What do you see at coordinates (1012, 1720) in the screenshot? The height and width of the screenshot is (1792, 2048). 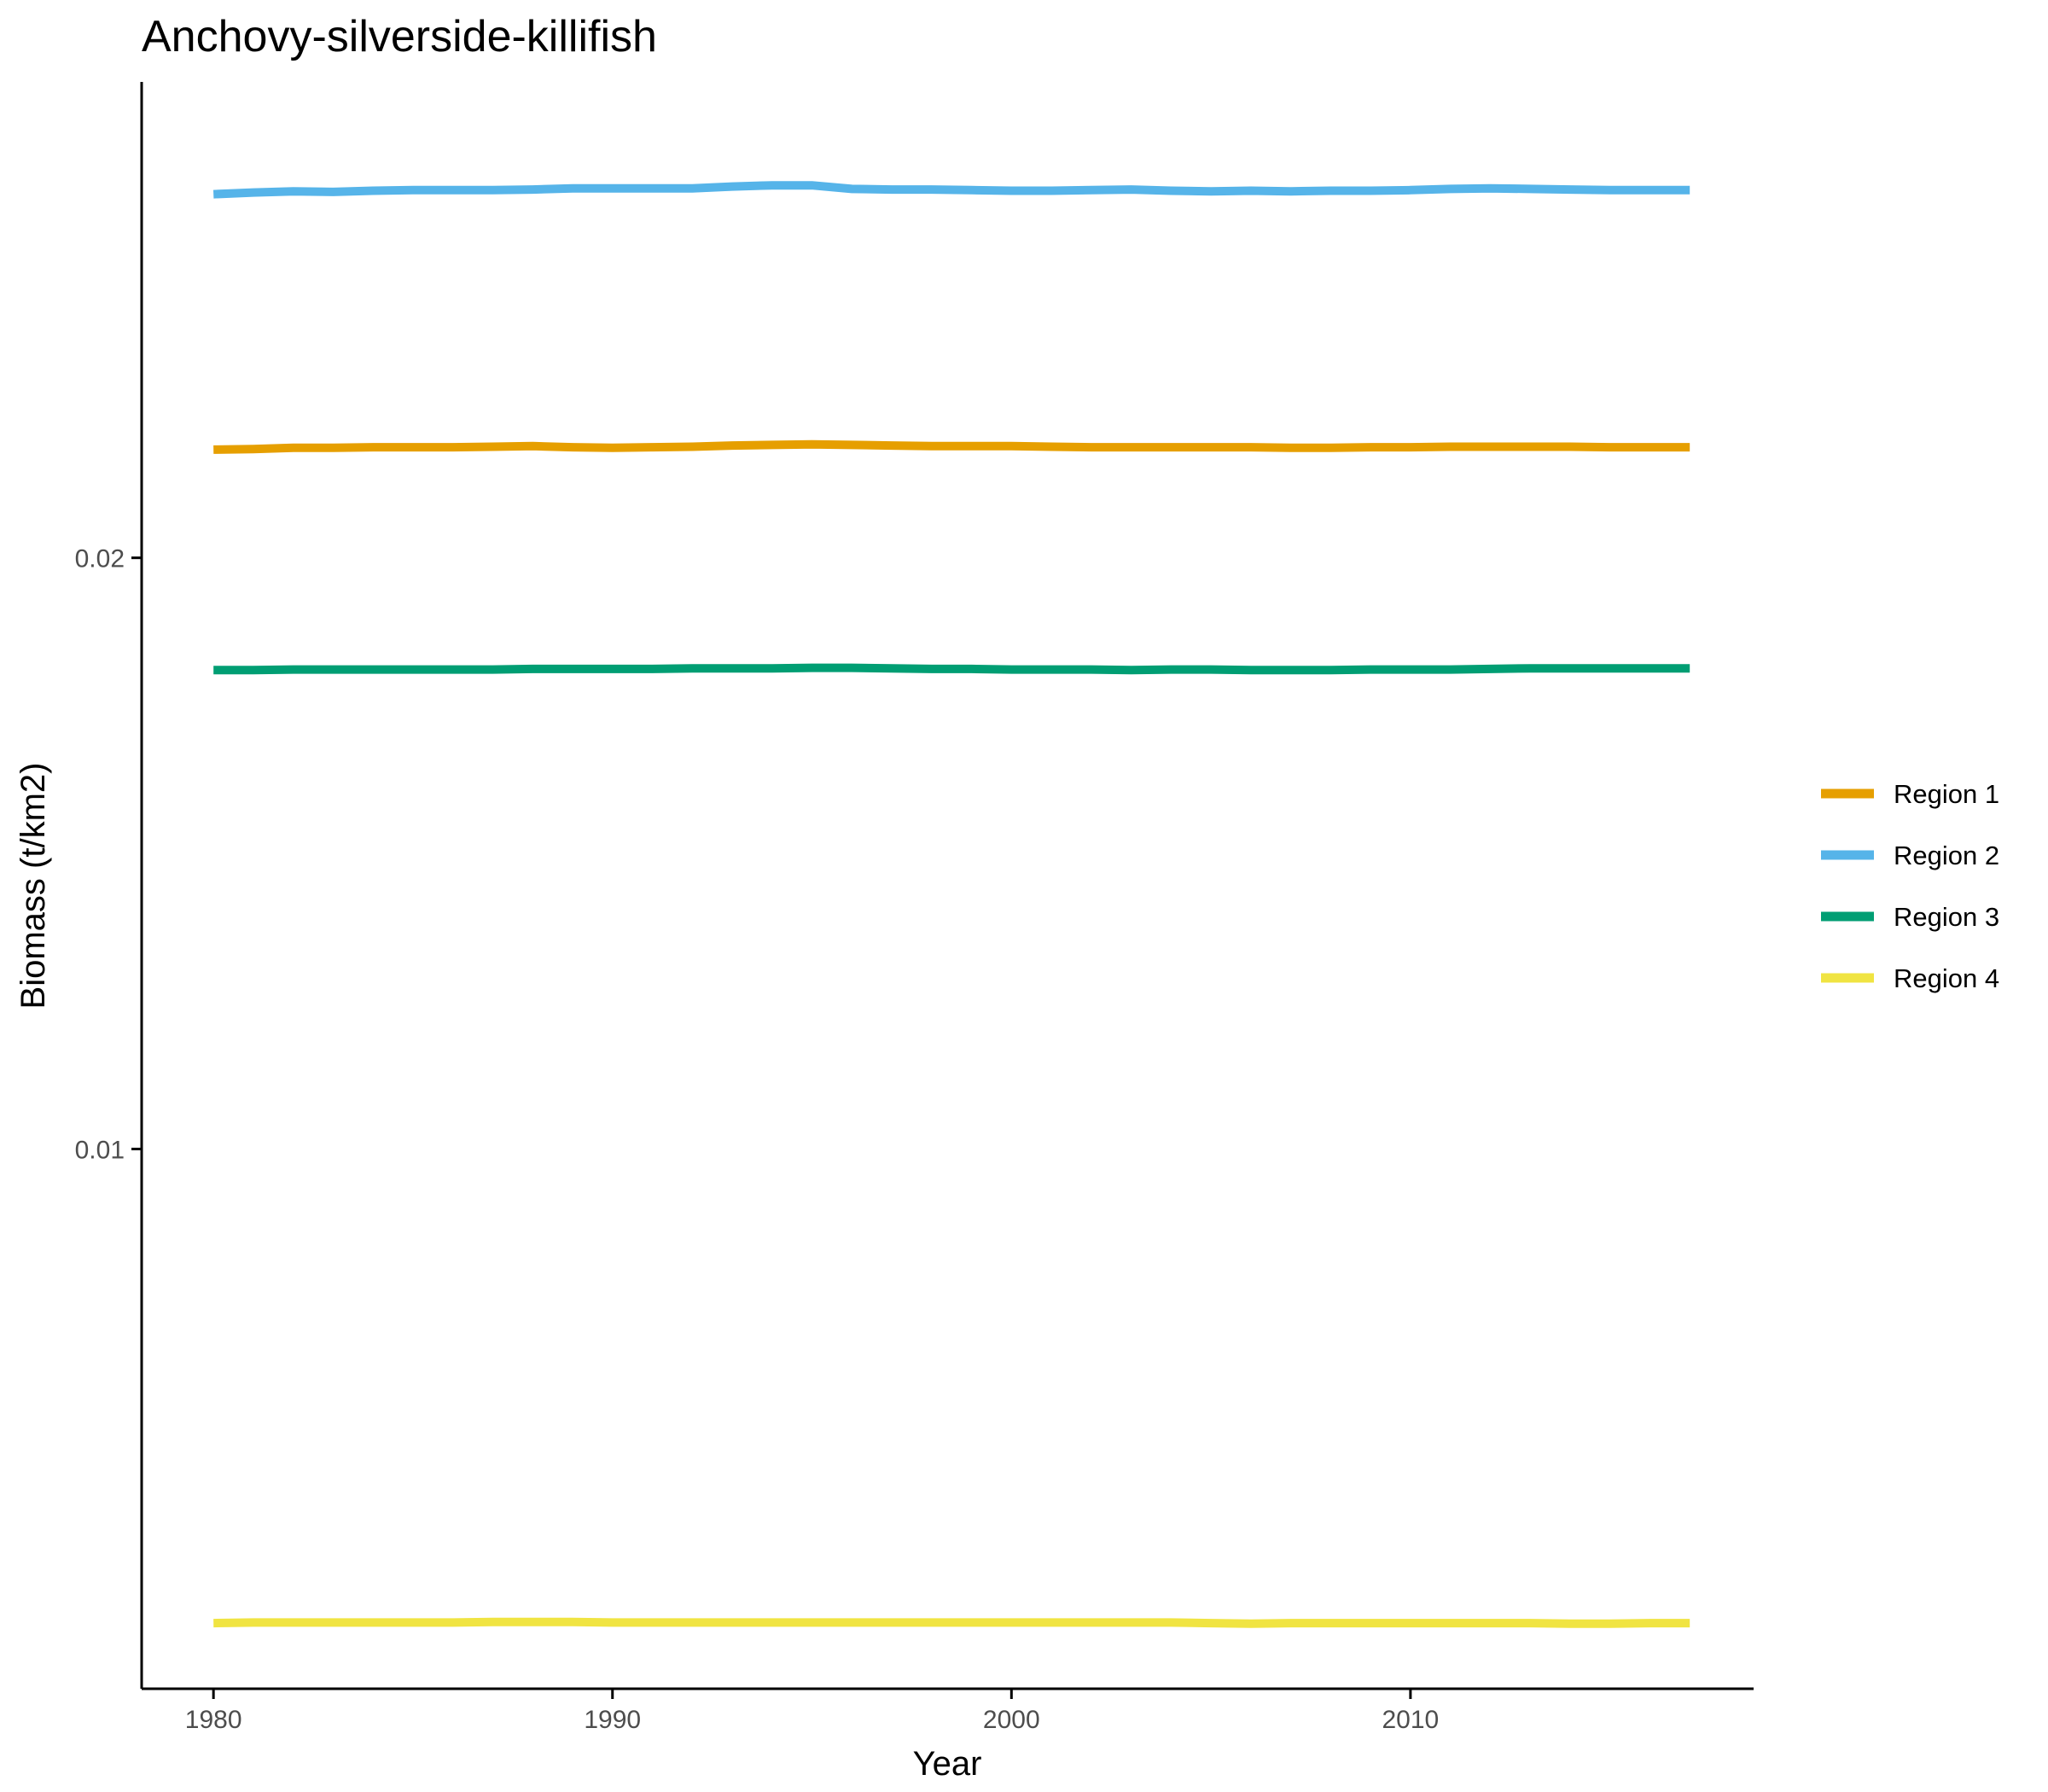 I see `x-tick-label: 2000` at bounding box center [1012, 1720].